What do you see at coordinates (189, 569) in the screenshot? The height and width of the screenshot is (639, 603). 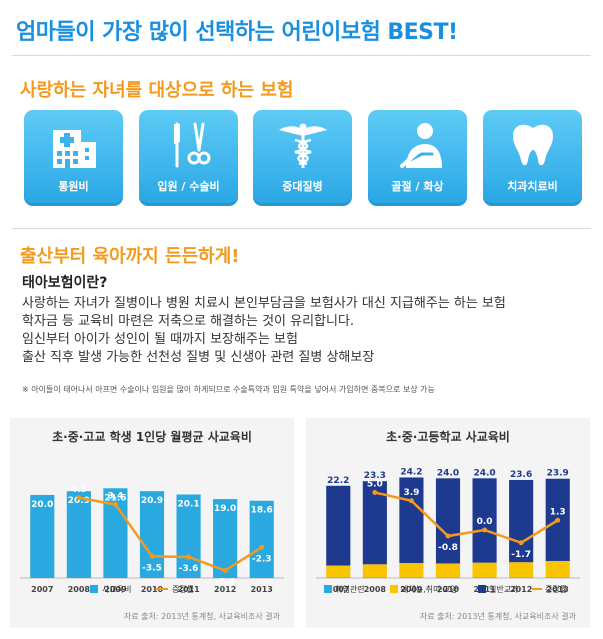 I see `change-rate-label: -3.6` at bounding box center [189, 569].